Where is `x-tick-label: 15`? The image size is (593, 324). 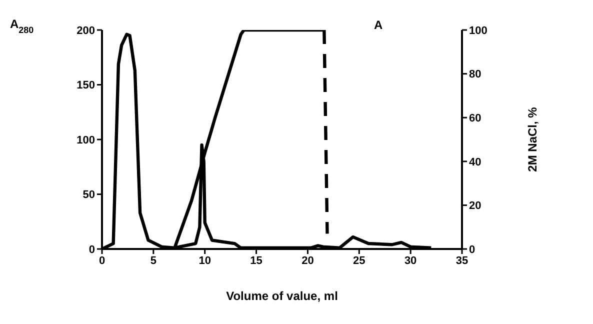
x-tick-label: 15 is located at coordinates (256, 260).